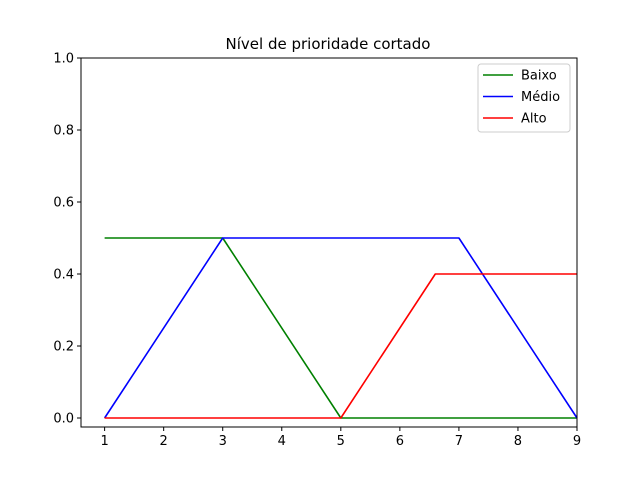  Describe the element at coordinates (104, 441) in the screenshot. I see `x-tick-label: 1` at that location.